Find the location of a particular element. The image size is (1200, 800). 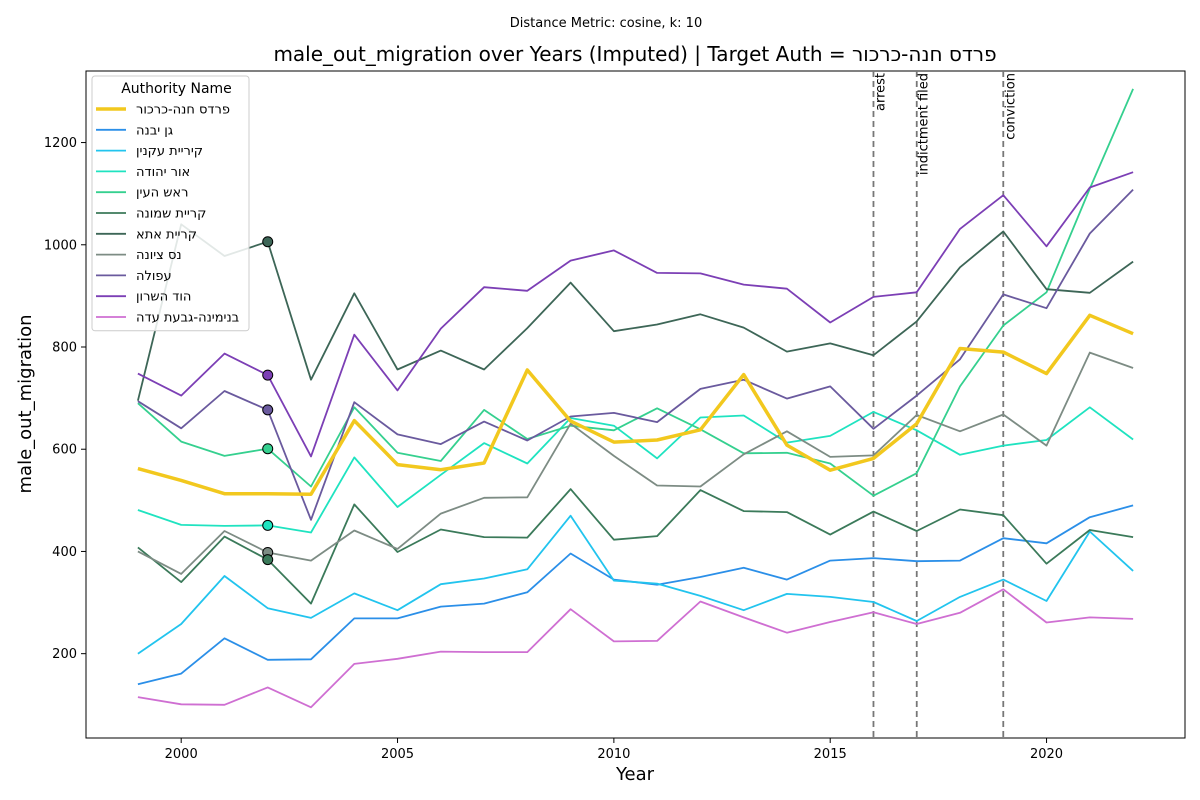

y-tick-label: 200 is located at coordinates (64, 654).